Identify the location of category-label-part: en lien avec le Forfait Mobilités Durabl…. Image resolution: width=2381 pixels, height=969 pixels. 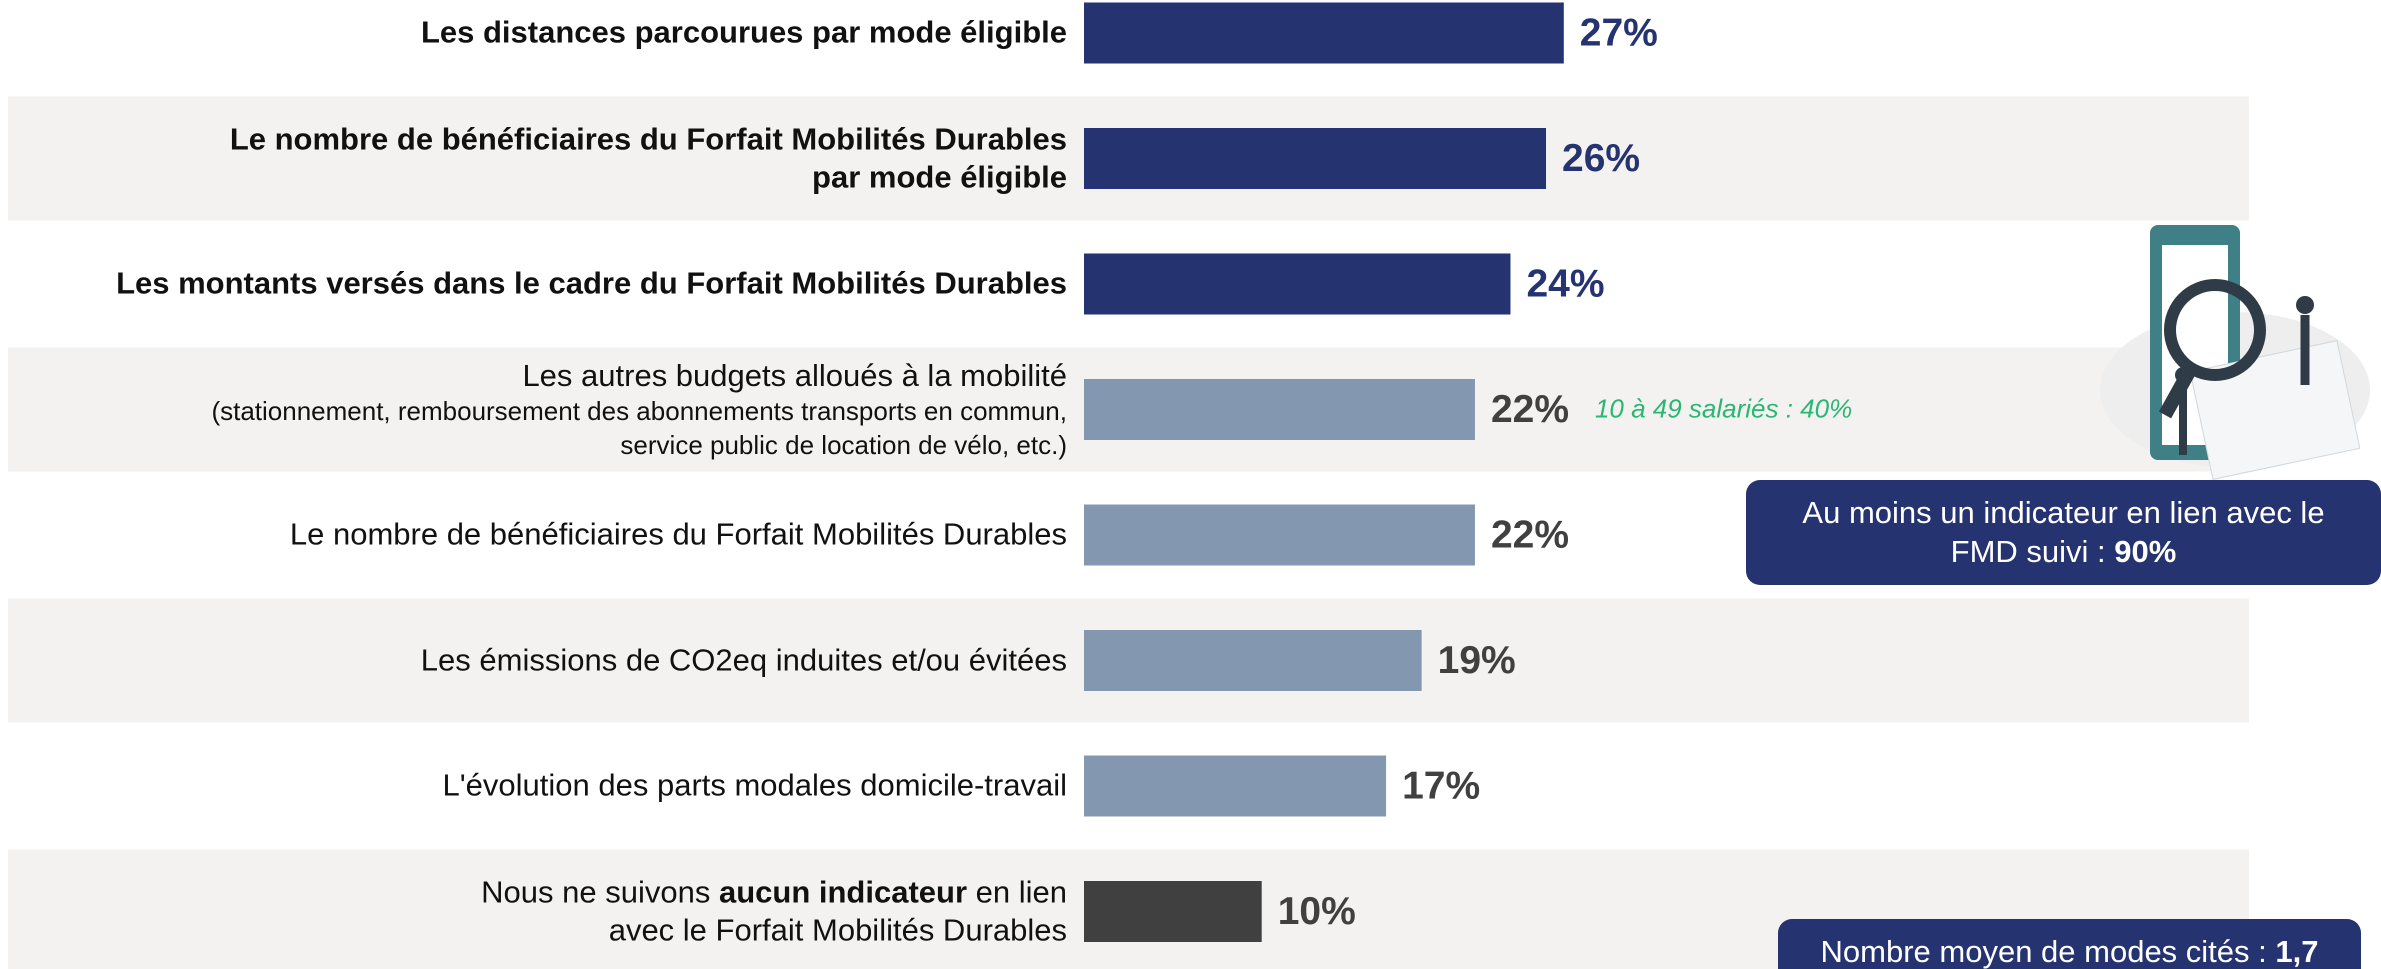
(837, 910).